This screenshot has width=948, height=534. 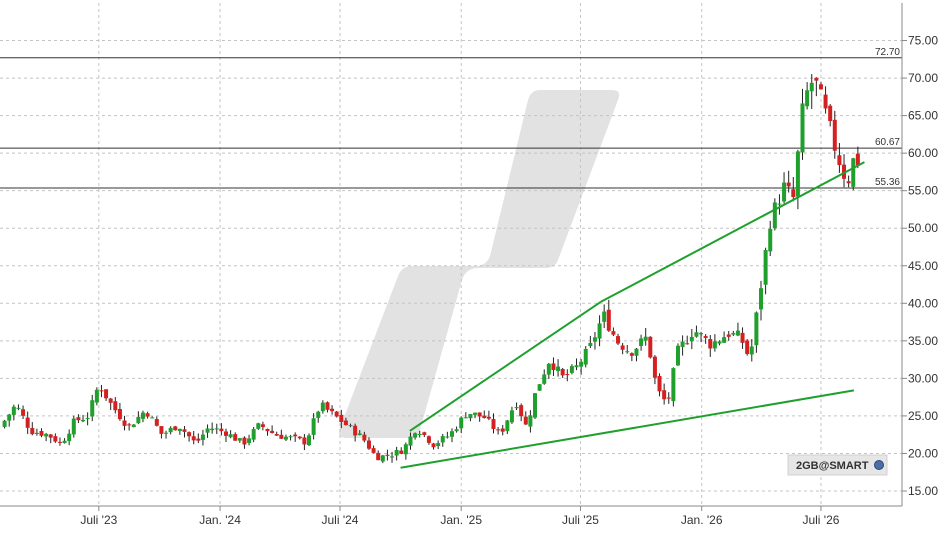 What do you see at coordinates (887, 52) in the screenshot?
I see `price-level-label: 72.70` at bounding box center [887, 52].